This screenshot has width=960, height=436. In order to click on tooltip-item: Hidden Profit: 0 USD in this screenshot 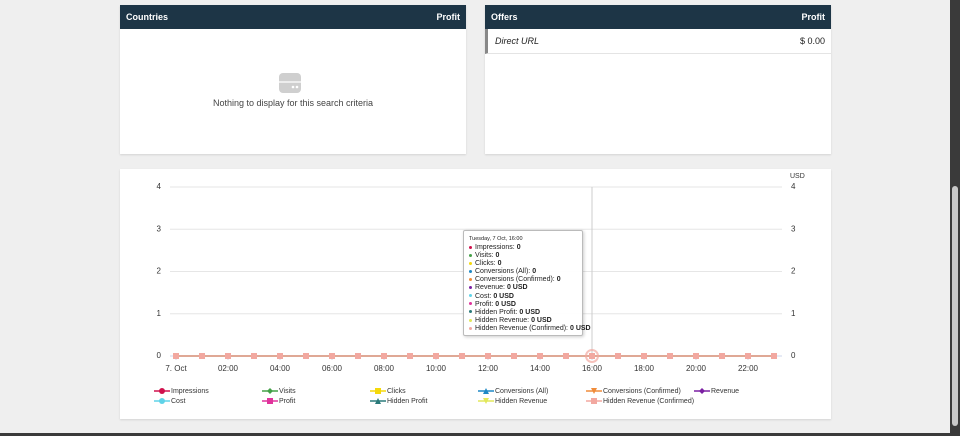, I will do `click(523, 313)`.